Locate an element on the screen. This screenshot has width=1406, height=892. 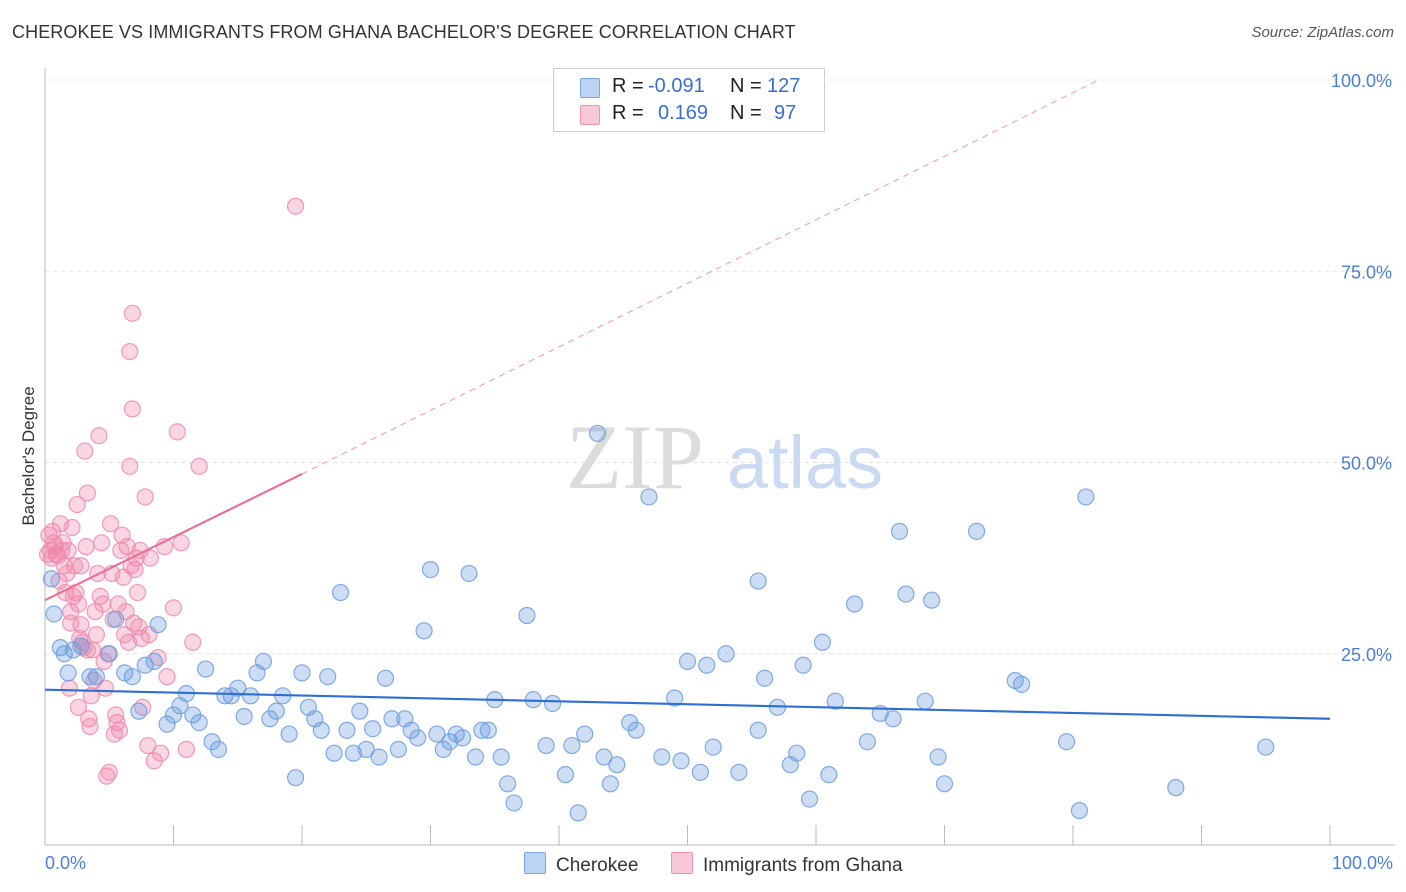
y-axis-label: Bachelor's Degree is located at coordinates (28, 455).